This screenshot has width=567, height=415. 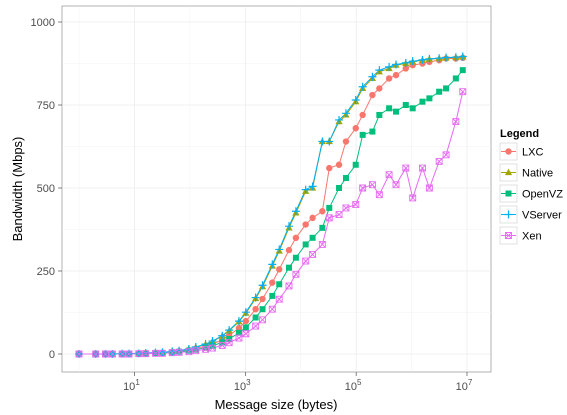 I want to click on x-tick-label: 10⁵, so click(x=353, y=385).